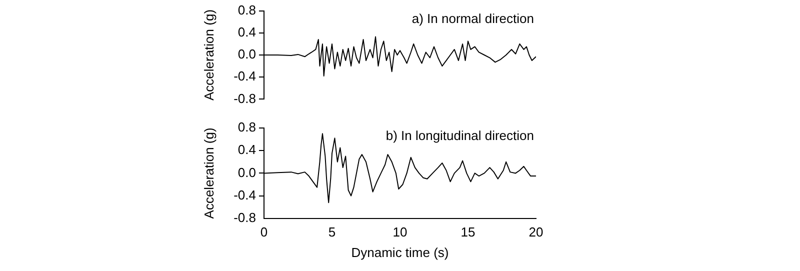  I want to click on x-tick-label: 20, so click(536, 232).